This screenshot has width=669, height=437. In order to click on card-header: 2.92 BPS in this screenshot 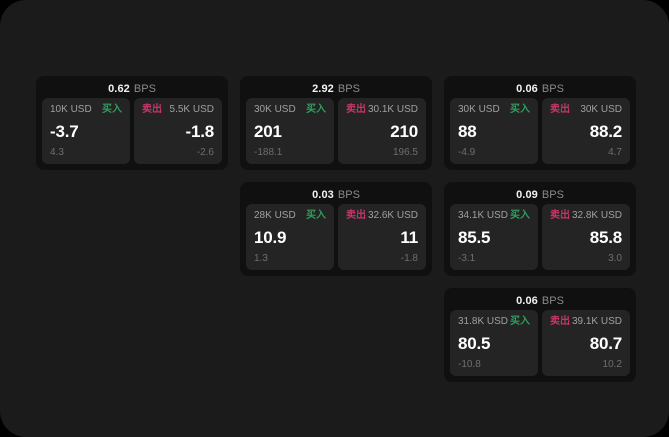, I will do `click(336, 89)`.